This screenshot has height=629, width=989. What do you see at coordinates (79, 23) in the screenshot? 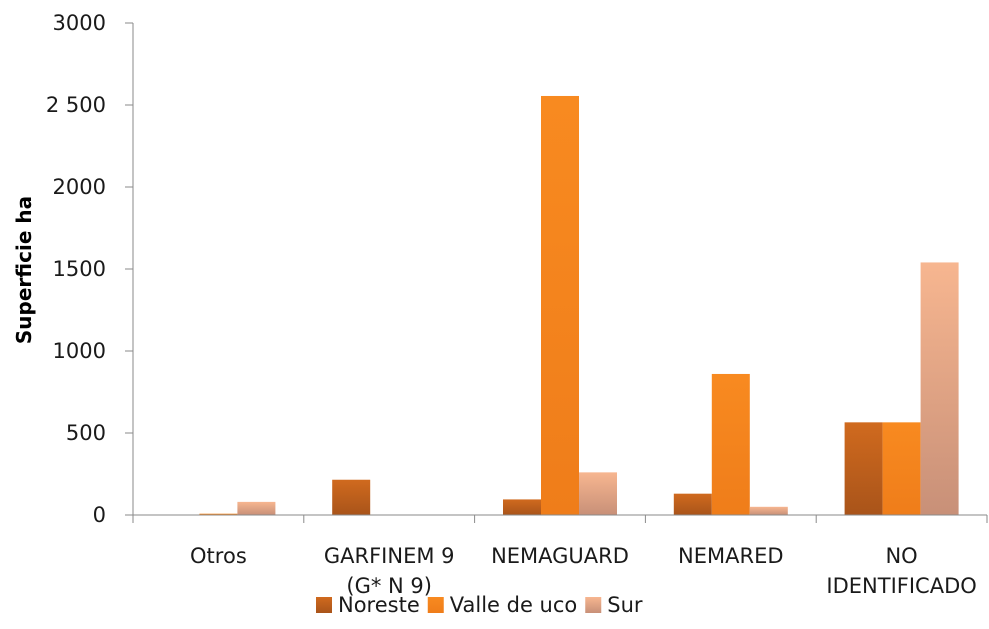
I see `y-tick-label: 3000` at bounding box center [79, 23].